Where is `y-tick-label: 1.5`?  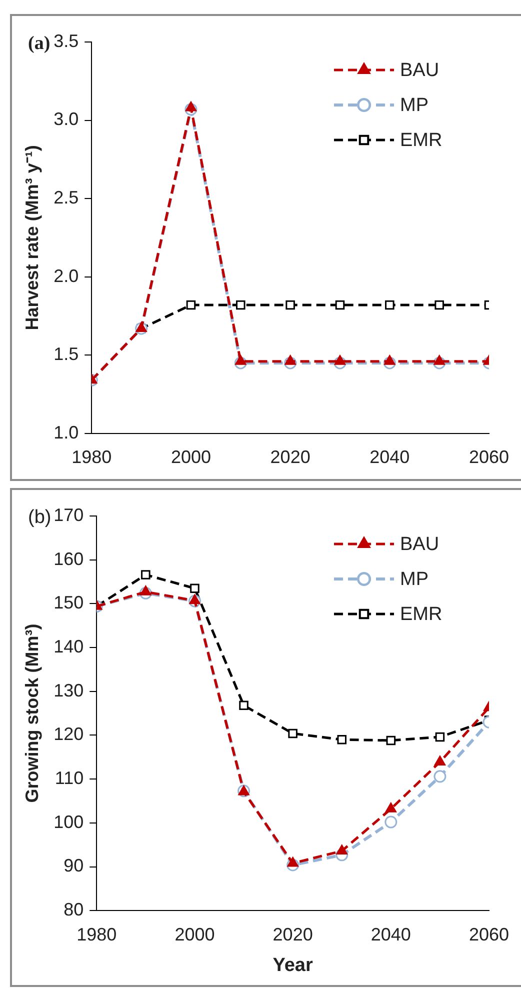 y-tick-label: 1.5 is located at coordinates (66, 354).